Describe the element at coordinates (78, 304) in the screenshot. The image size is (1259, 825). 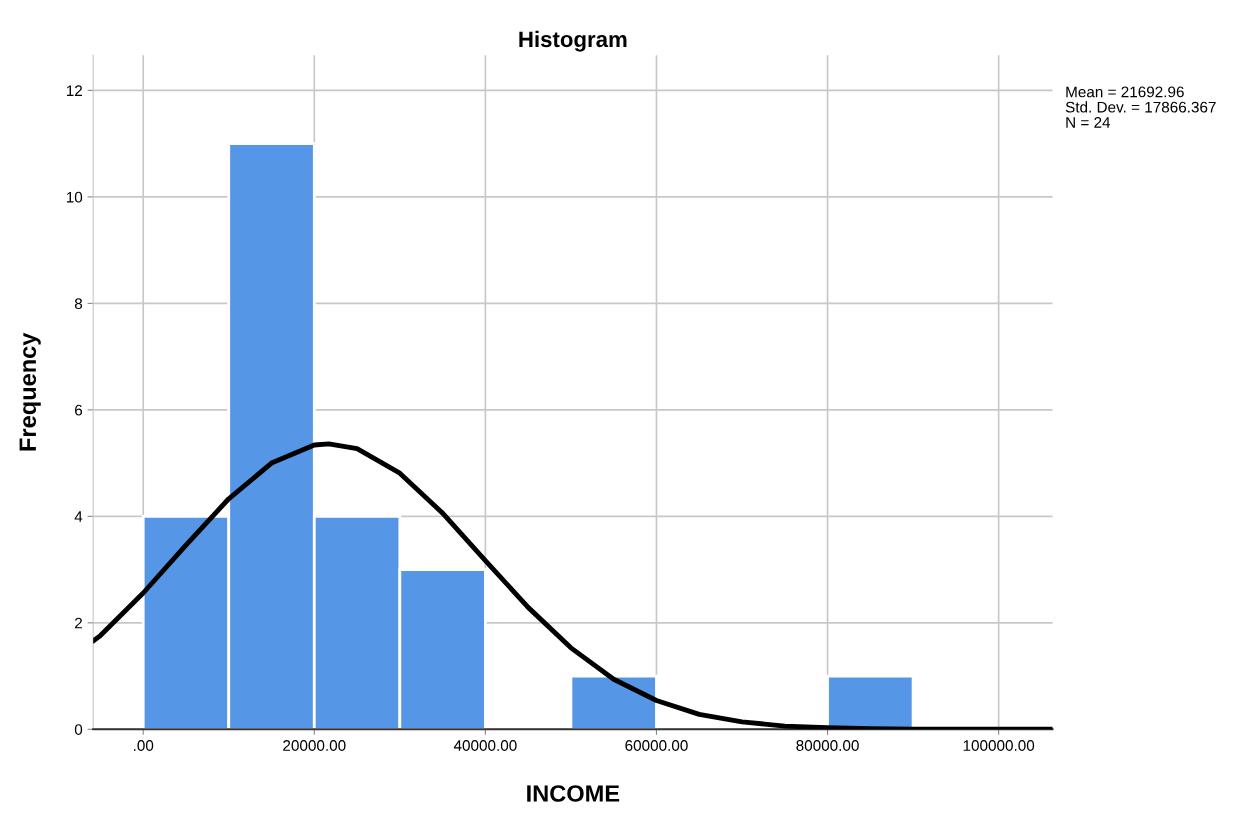
I see `y-tick-label: 8` at that location.